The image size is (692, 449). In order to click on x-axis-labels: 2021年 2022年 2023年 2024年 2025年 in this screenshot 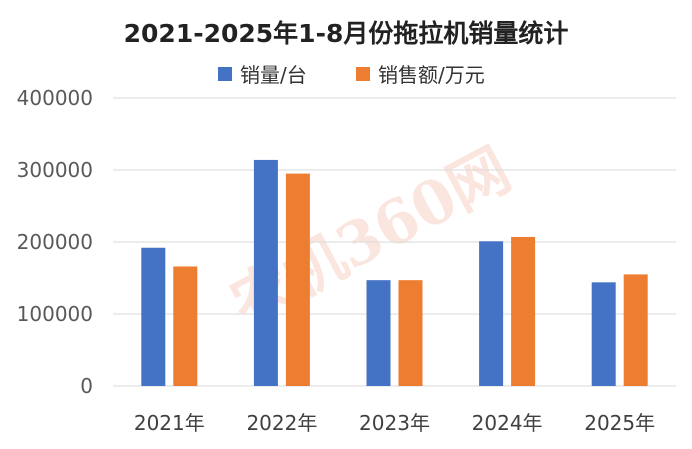, I will do `click(394, 423)`.